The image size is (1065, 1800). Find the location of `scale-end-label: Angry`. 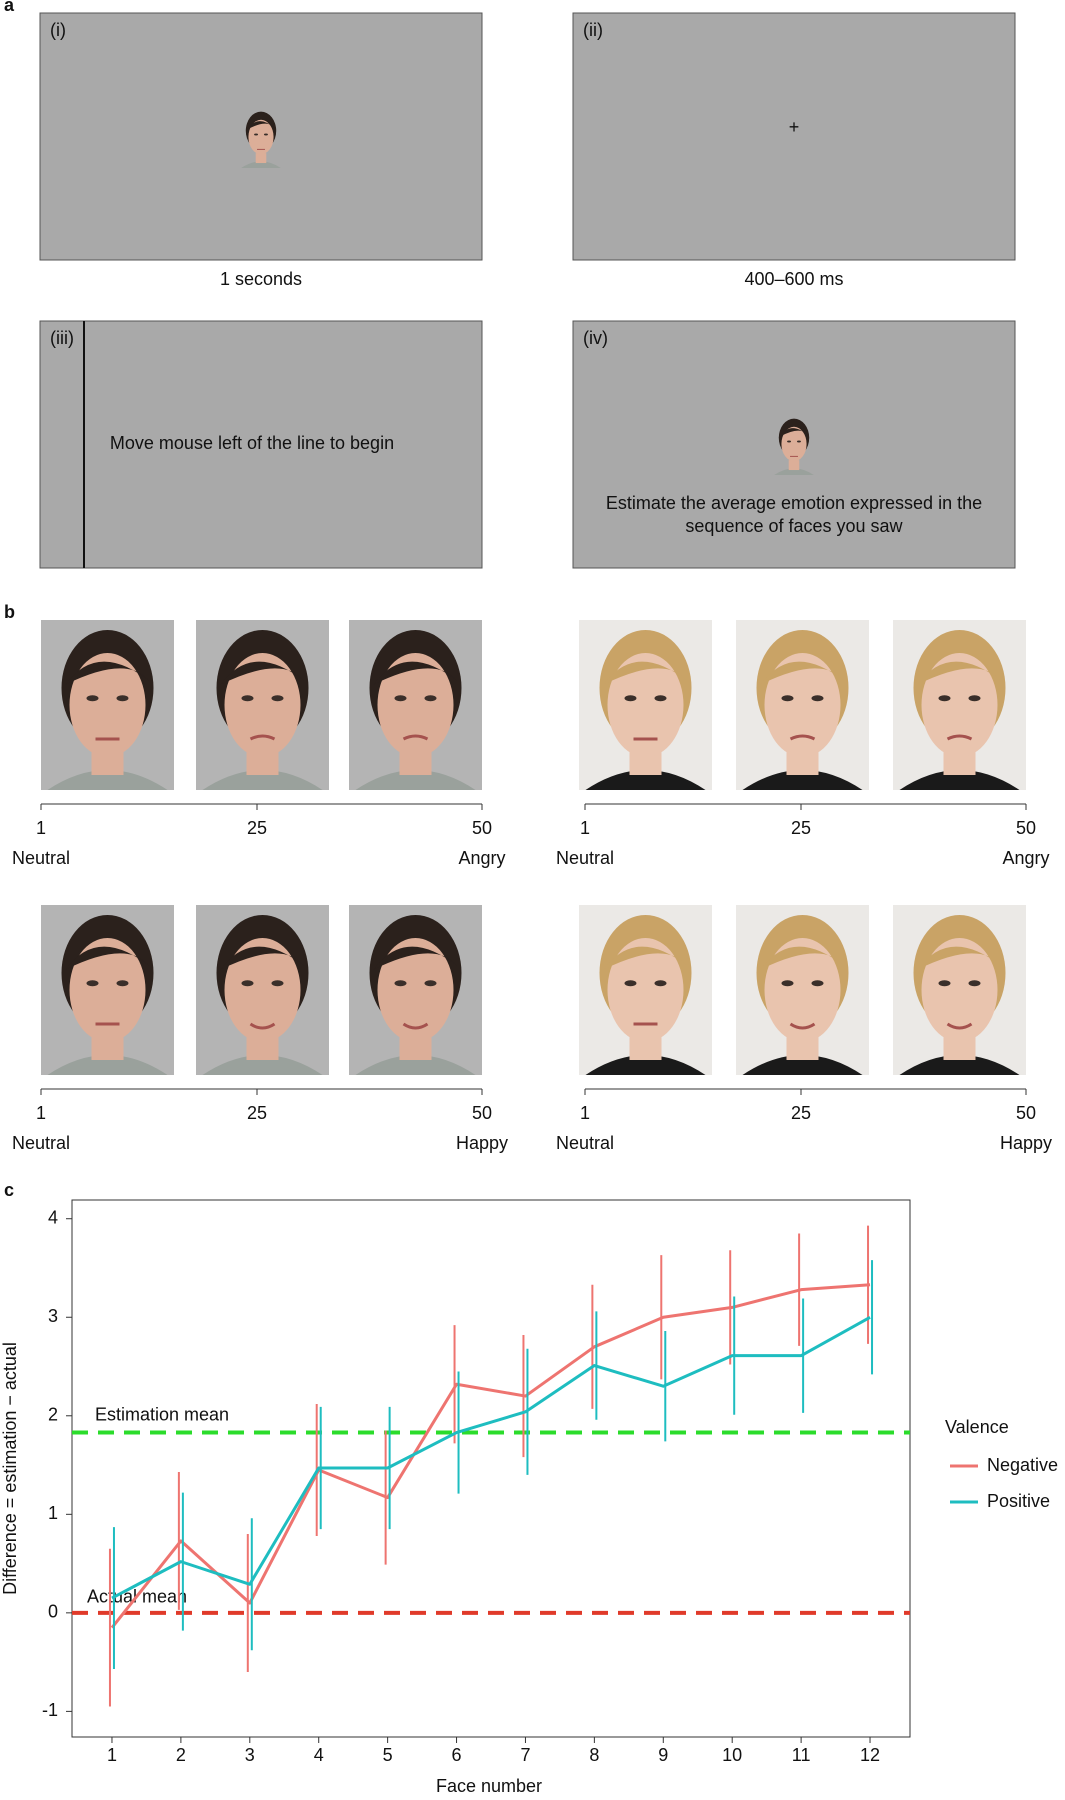

scale-end-label: Angry is located at coordinates (1025, 858).